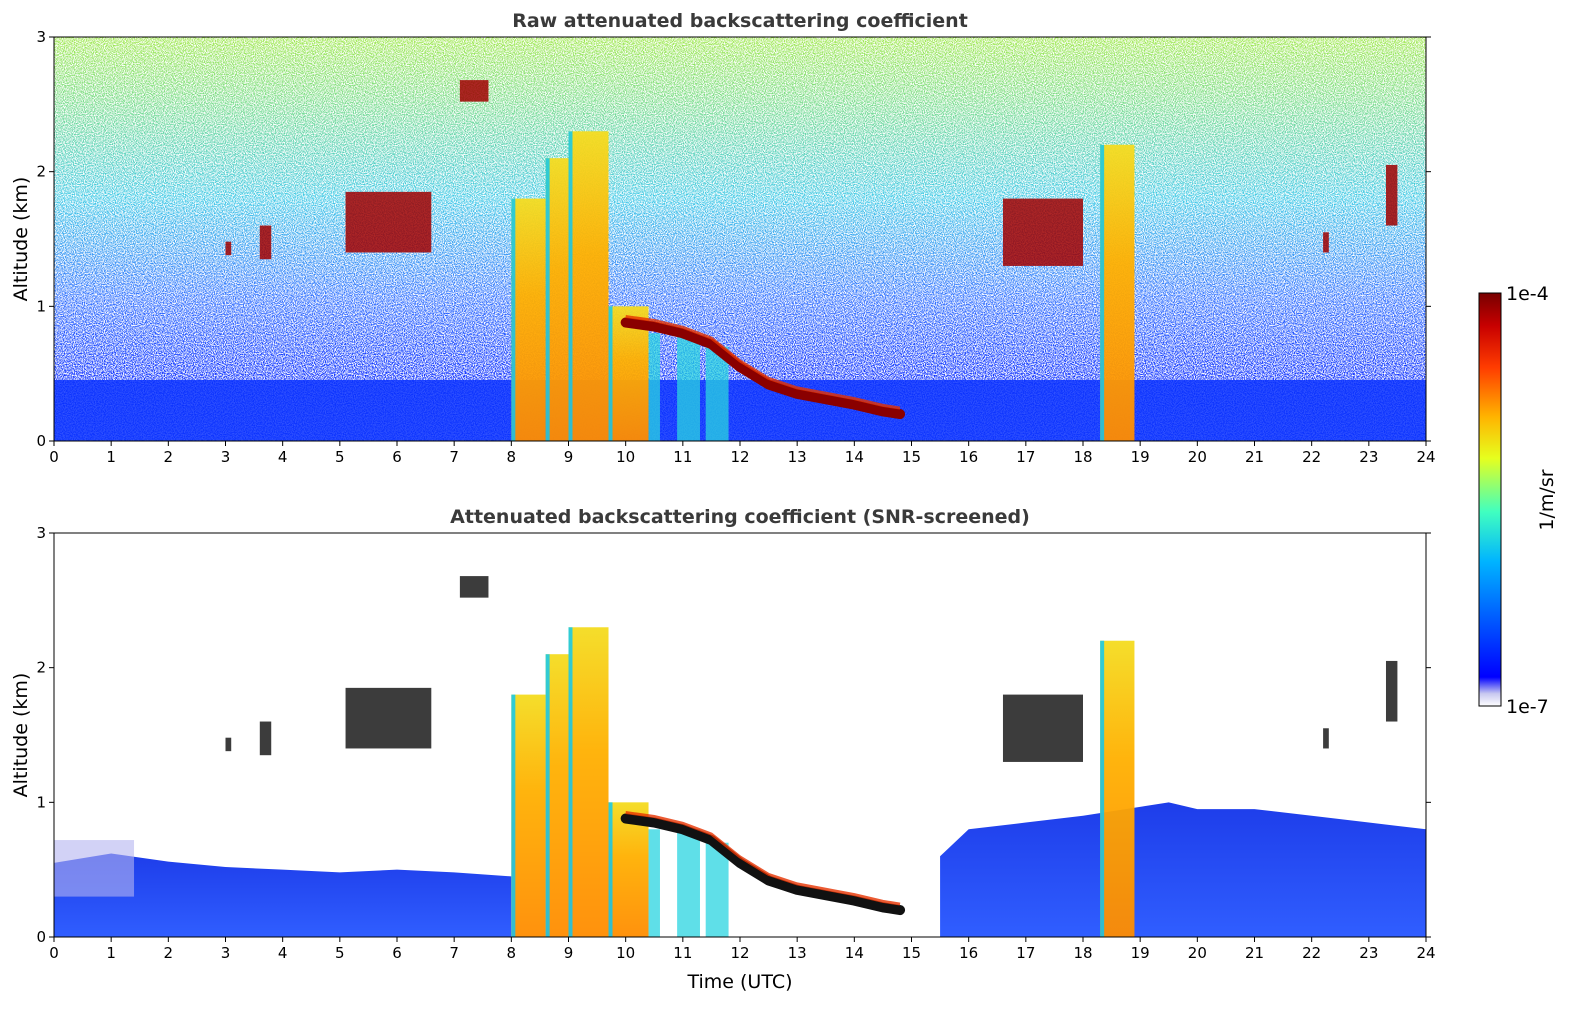 This screenshot has height=1020, width=1595. I want to click on x-tick-label: 7, so click(454, 953).